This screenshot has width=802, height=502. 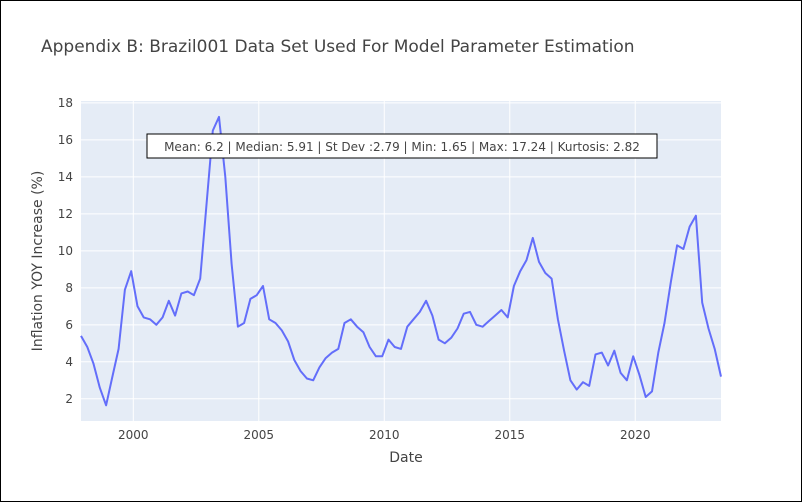 I want to click on y-tick-label: 16, so click(x=65, y=140).